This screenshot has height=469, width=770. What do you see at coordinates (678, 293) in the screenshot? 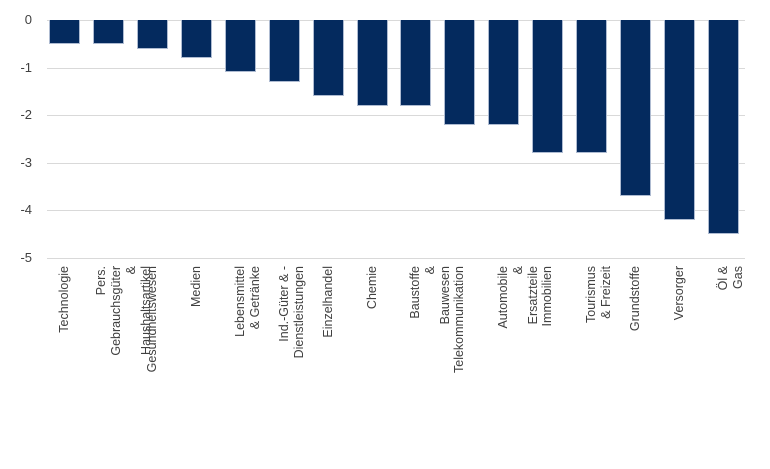
I see `x-axis-category-label: Versorger` at bounding box center [678, 293].